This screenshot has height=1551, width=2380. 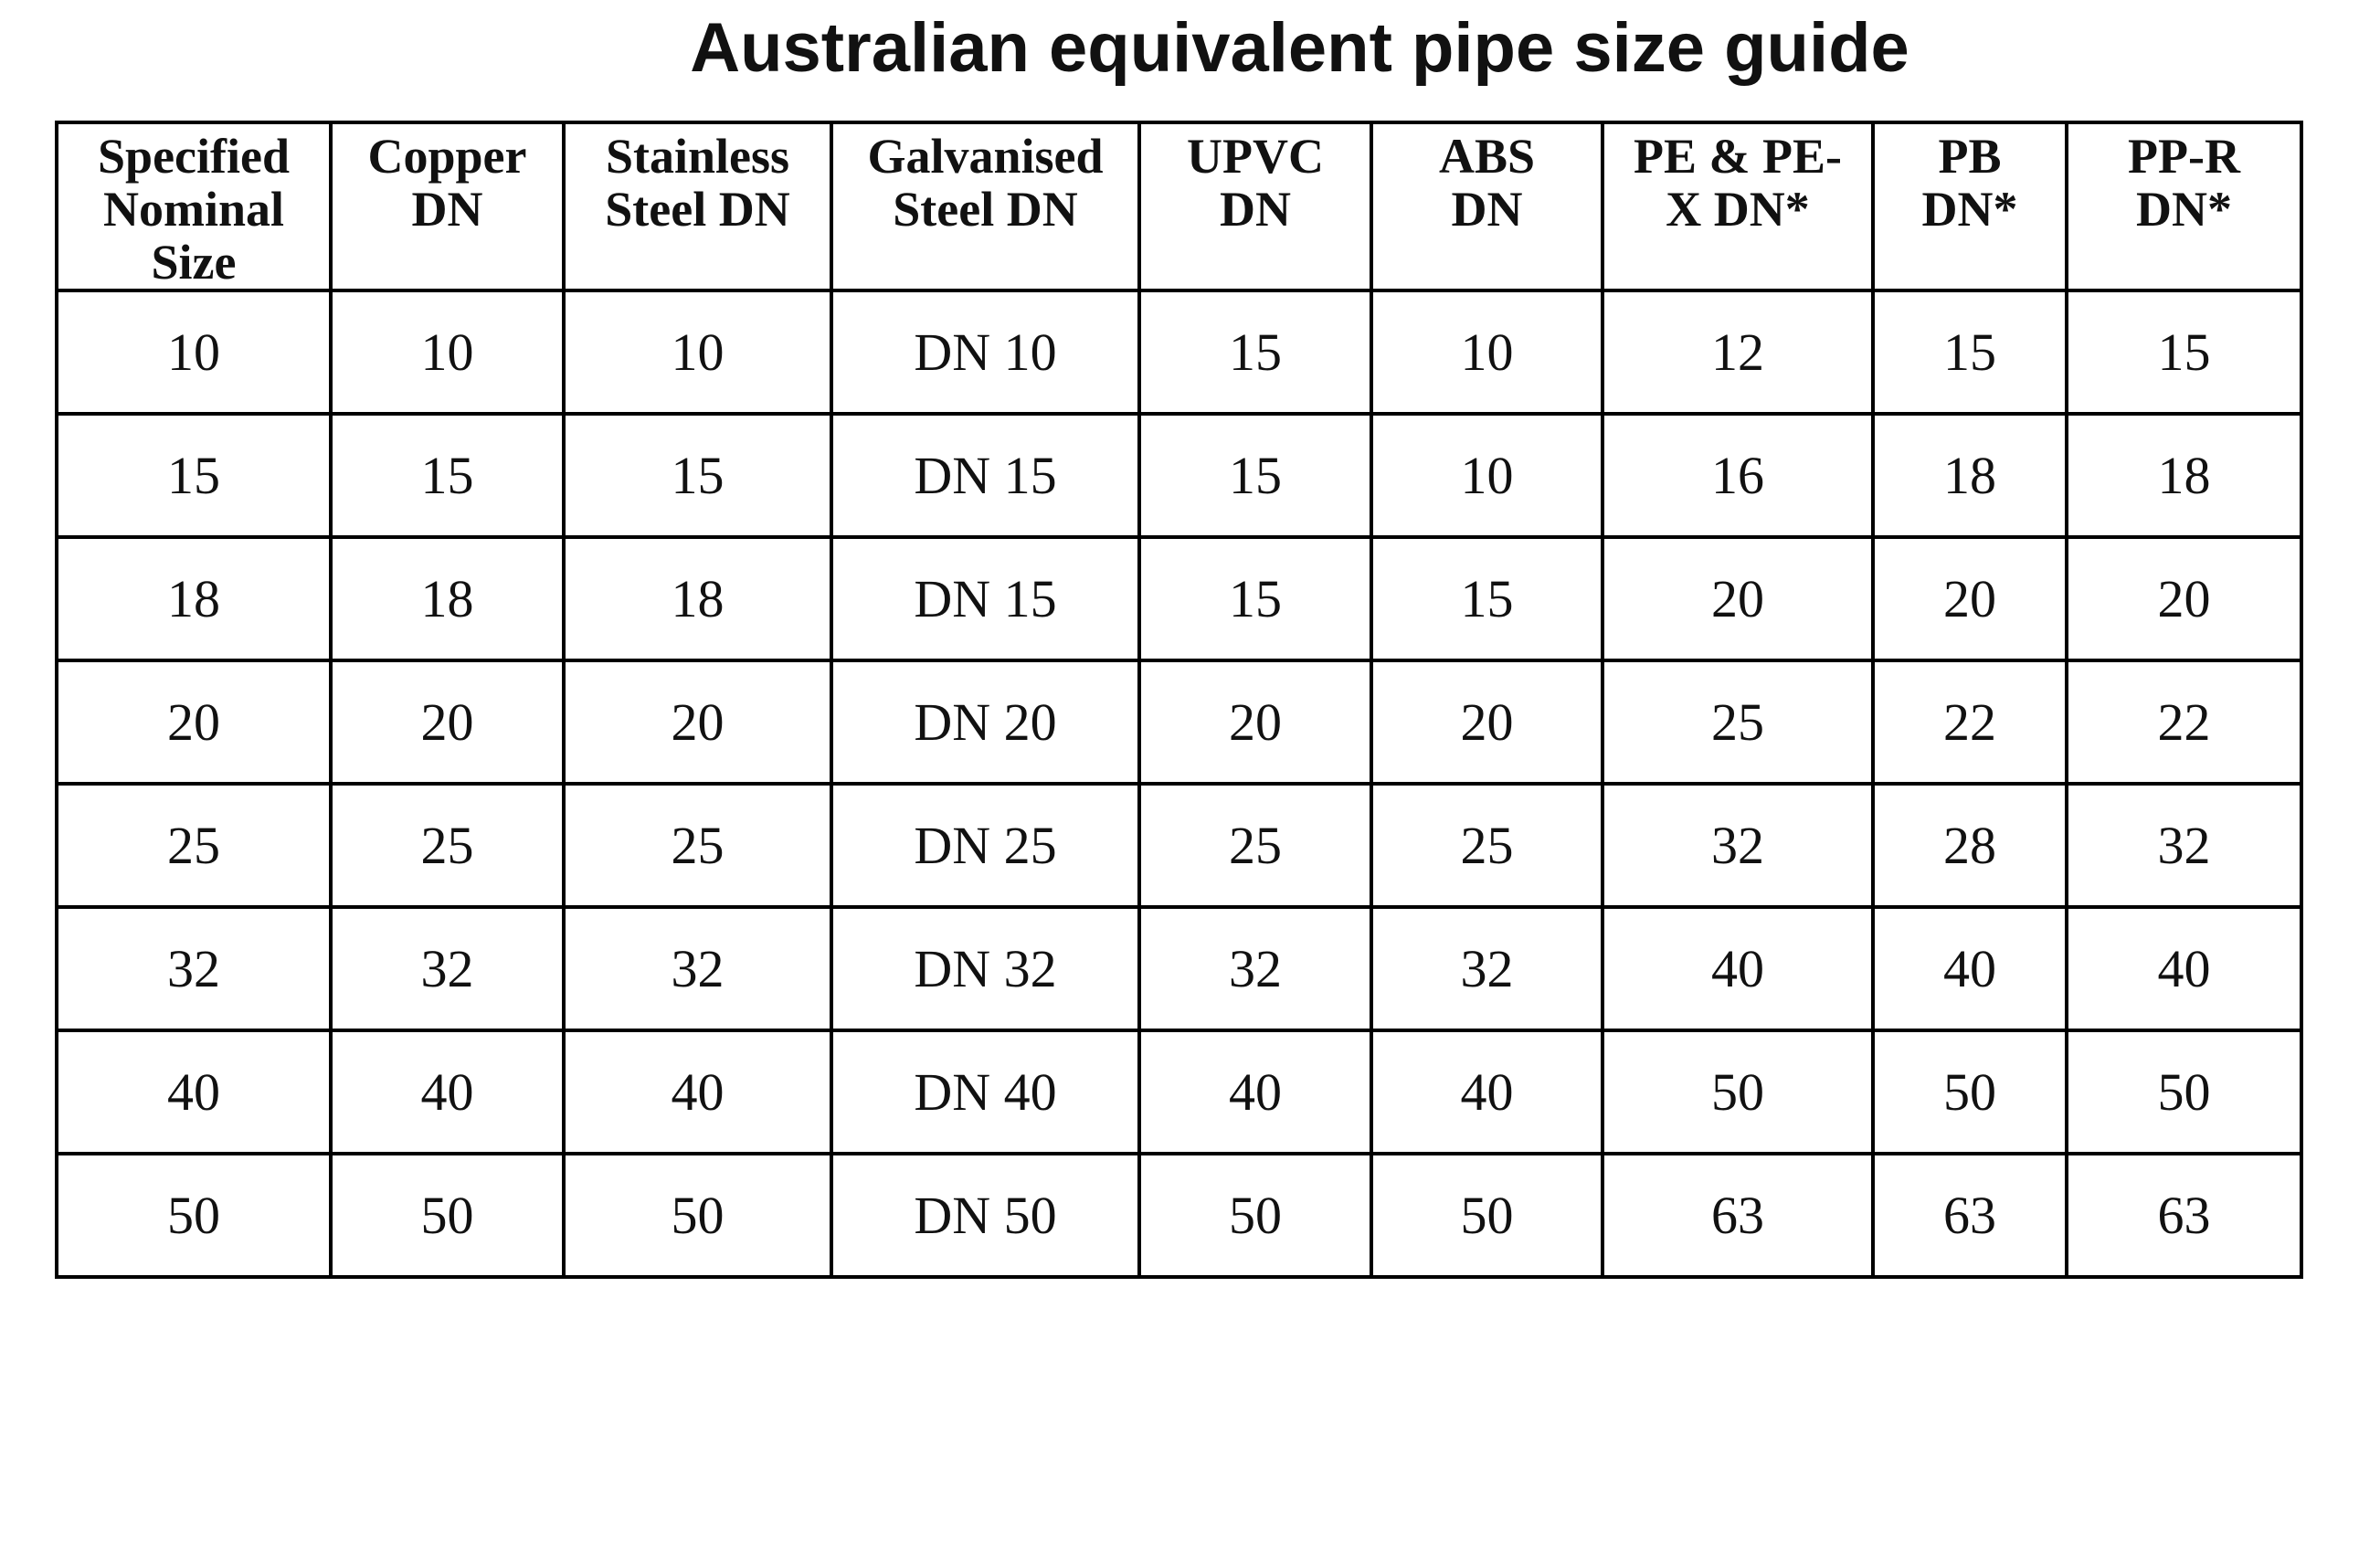 I want to click on table-row: 15 15 15 DN 15 15 10 16 18 18, so click(x=1179, y=476).